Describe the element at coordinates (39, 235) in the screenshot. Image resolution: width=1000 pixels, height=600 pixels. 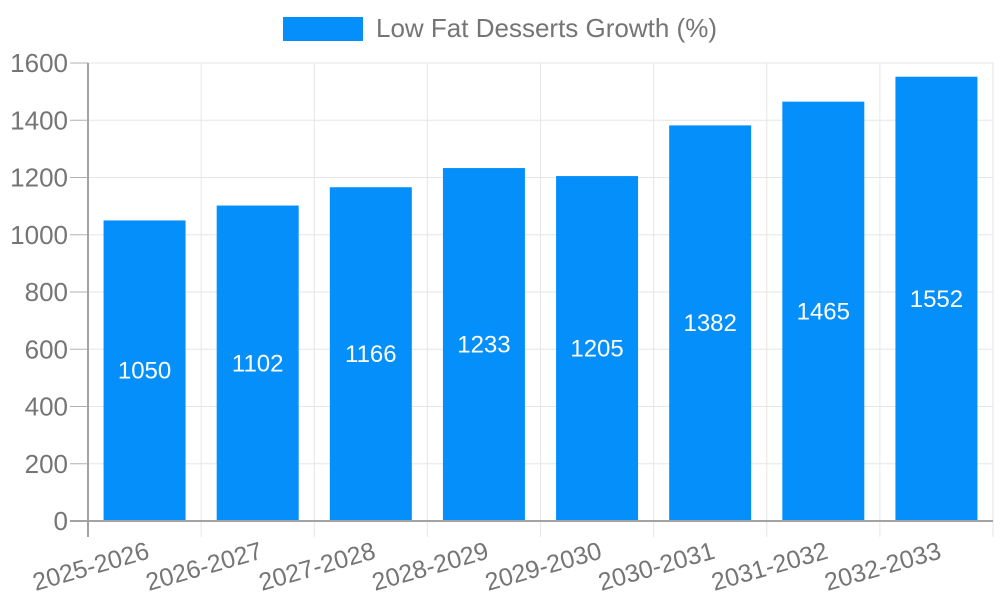
I see `y-tick-label: 1000` at that location.